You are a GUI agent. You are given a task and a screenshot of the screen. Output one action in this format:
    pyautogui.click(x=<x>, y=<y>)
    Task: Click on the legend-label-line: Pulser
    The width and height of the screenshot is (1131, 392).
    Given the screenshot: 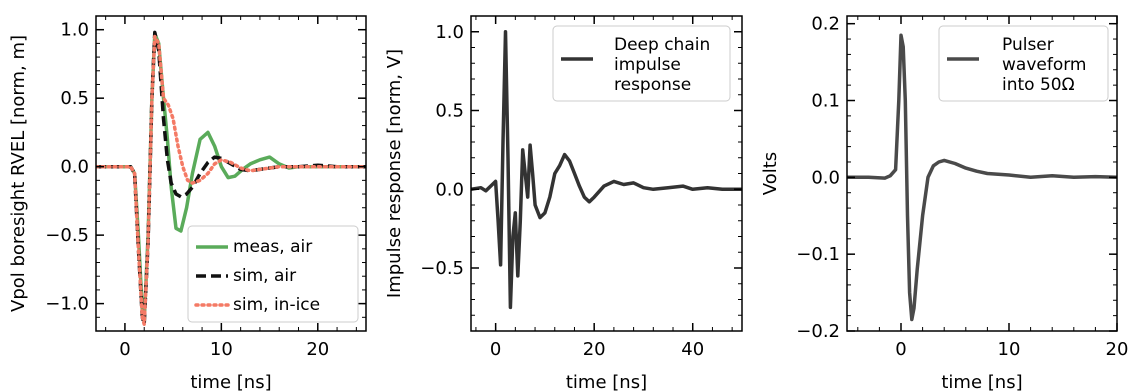 What is the action you would take?
    pyautogui.click(x=1028, y=45)
    